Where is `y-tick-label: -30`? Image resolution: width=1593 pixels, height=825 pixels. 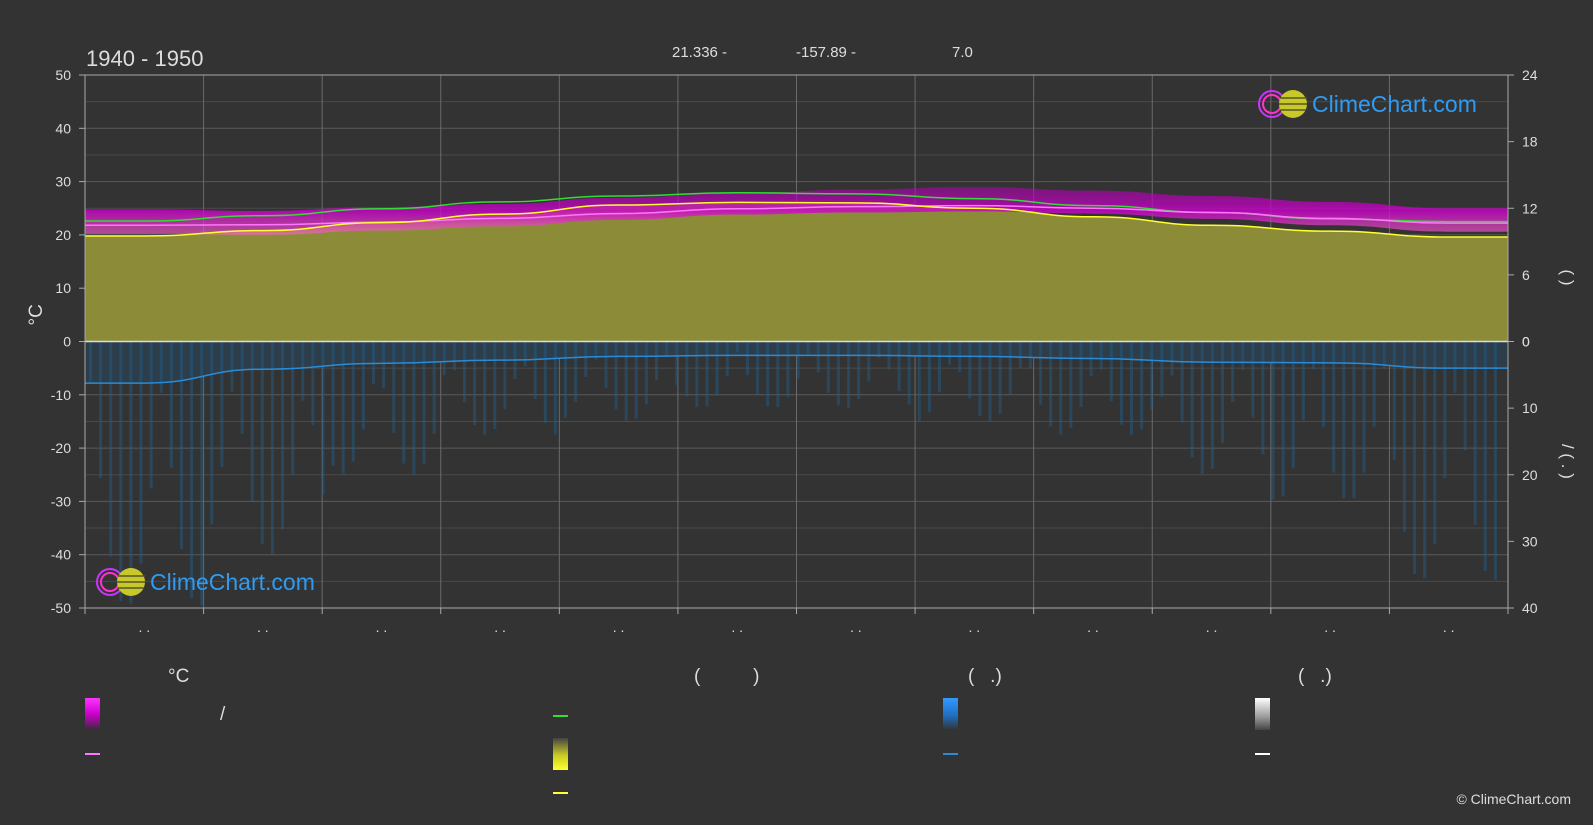
y-tick-label: -30 is located at coordinates (61, 501).